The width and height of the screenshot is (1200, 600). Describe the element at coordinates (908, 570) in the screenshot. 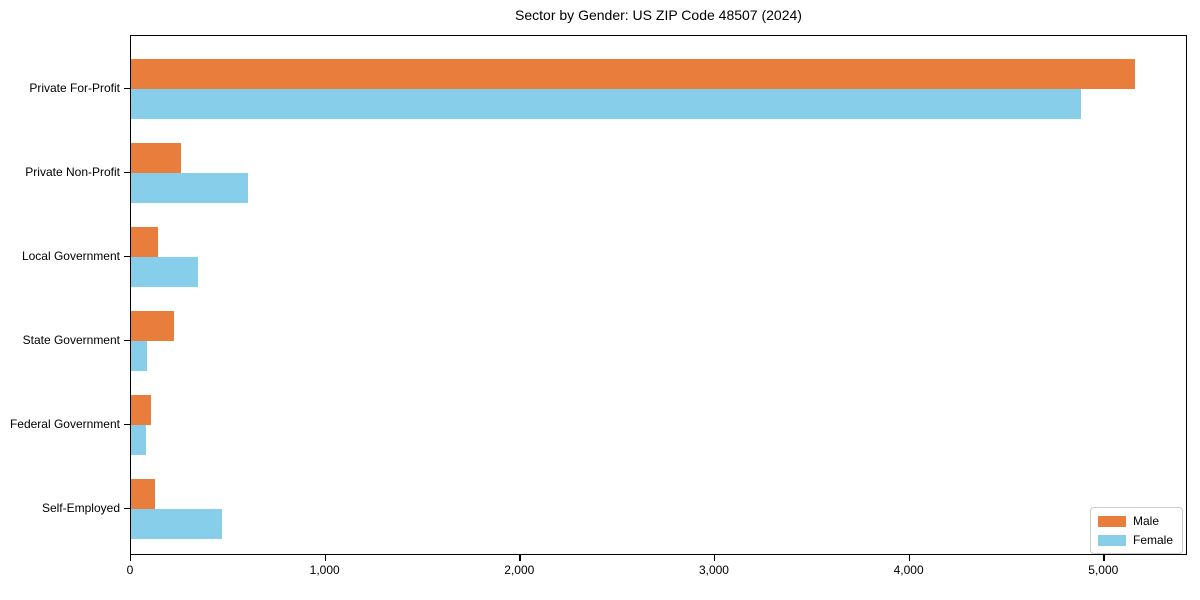

I see `x-tick-label: 4,000` at that location.